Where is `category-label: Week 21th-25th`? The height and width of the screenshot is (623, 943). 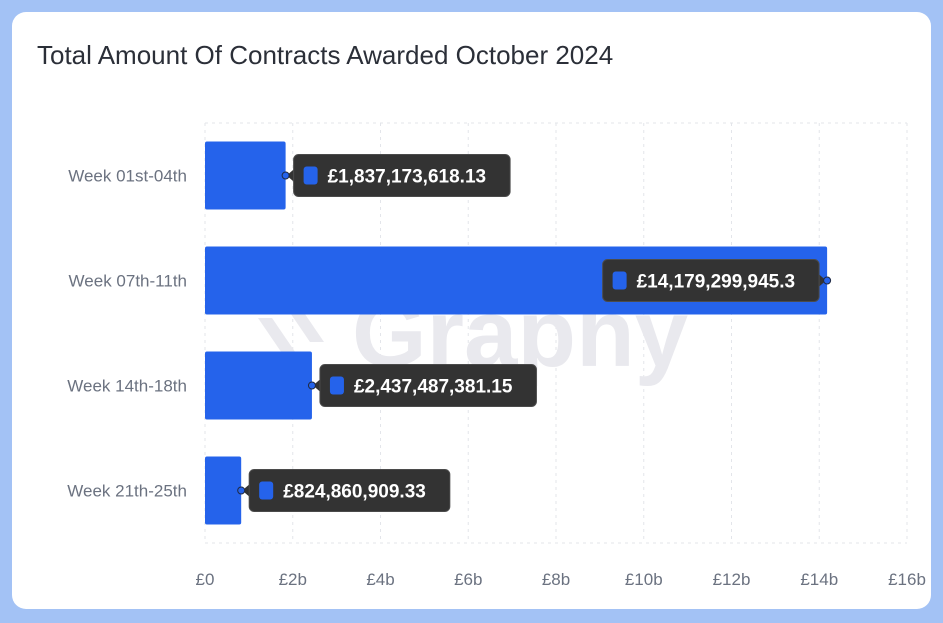 category-label: Week 21th-25th is located at coordinates (127, 491).